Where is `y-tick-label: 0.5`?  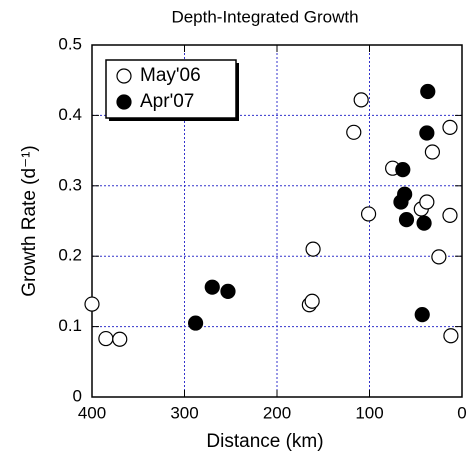 y-tick-label: 0.5 is located at coordinates (70, 43).